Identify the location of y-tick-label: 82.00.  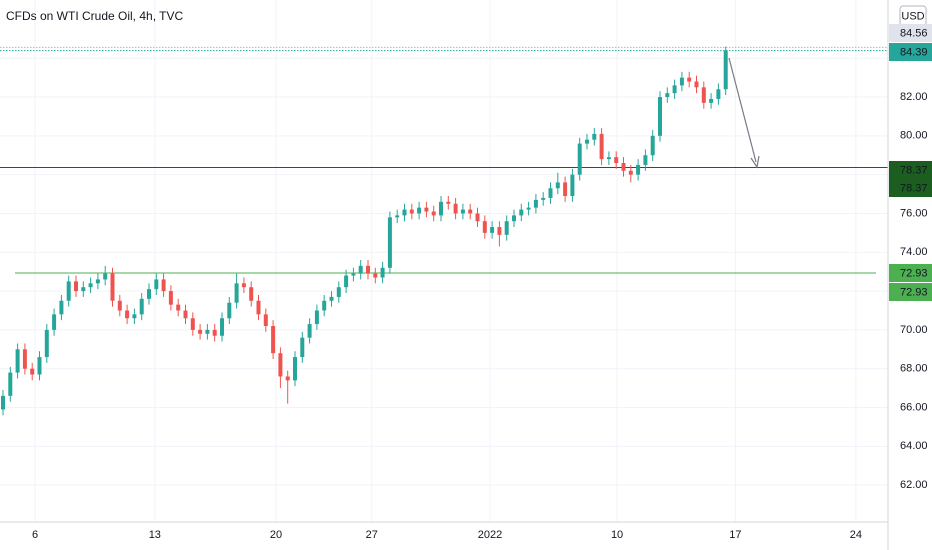
(914, 97).